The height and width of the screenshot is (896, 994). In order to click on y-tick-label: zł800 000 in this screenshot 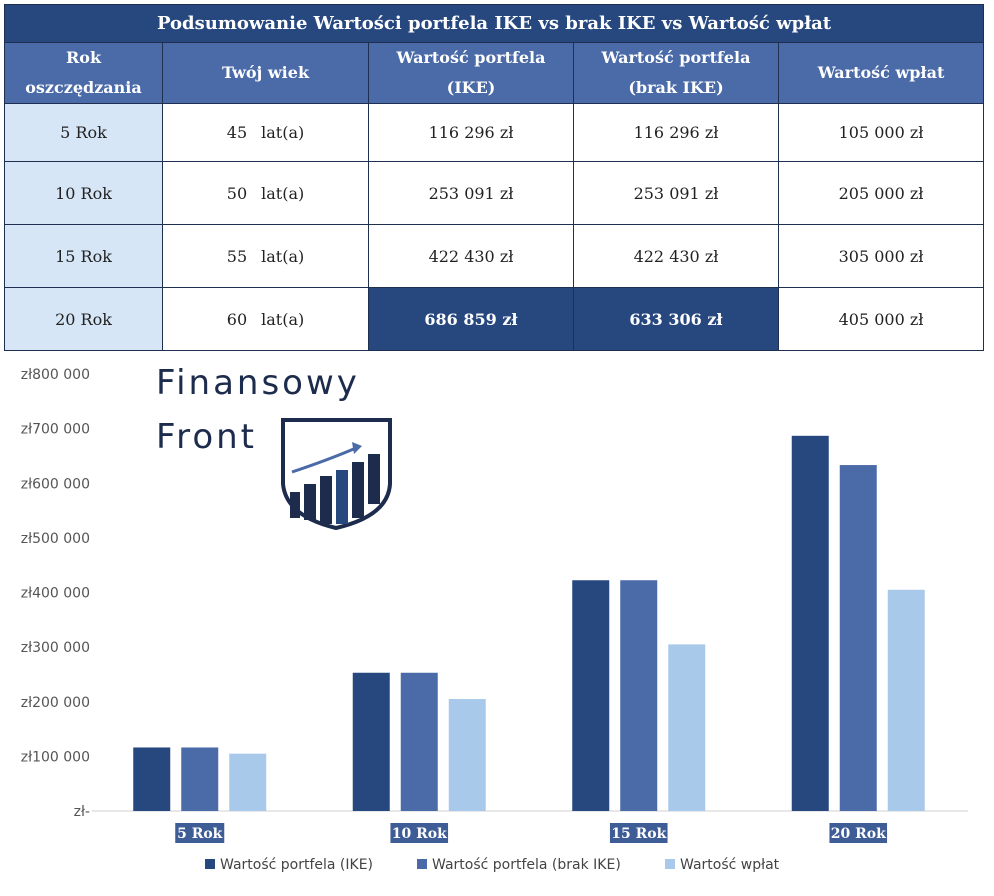, I will do `click(55, 375)`.